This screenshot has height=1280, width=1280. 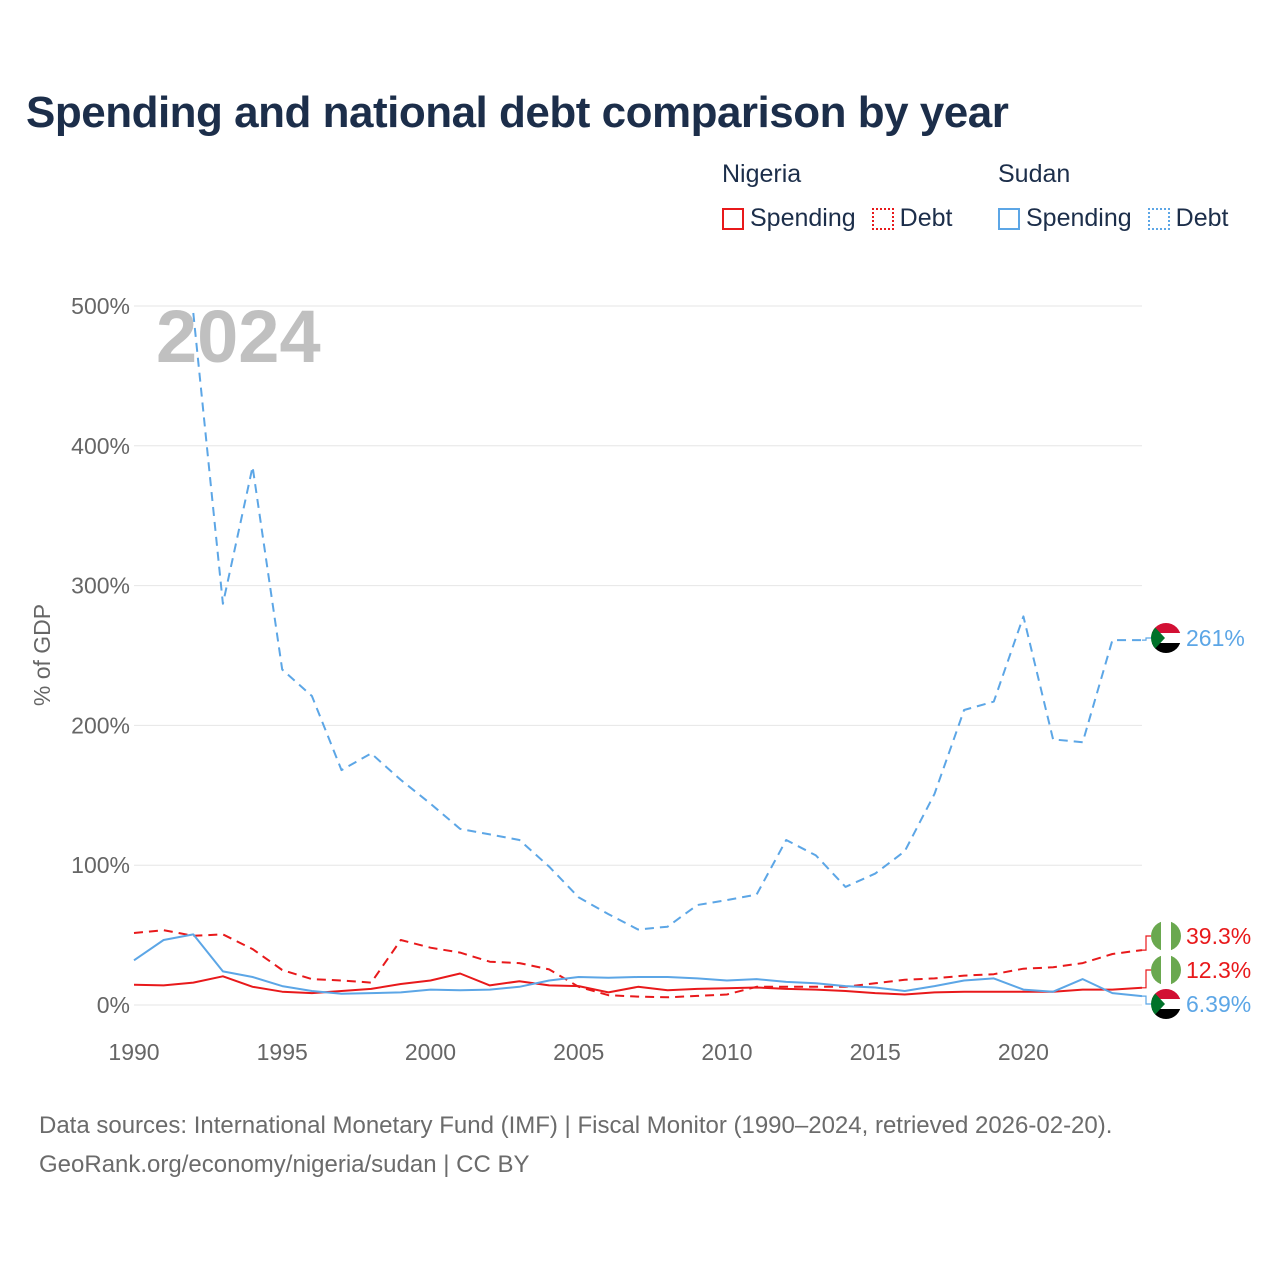 I want to click on x-tick-label: 1990, so click(x=133, y=1052).